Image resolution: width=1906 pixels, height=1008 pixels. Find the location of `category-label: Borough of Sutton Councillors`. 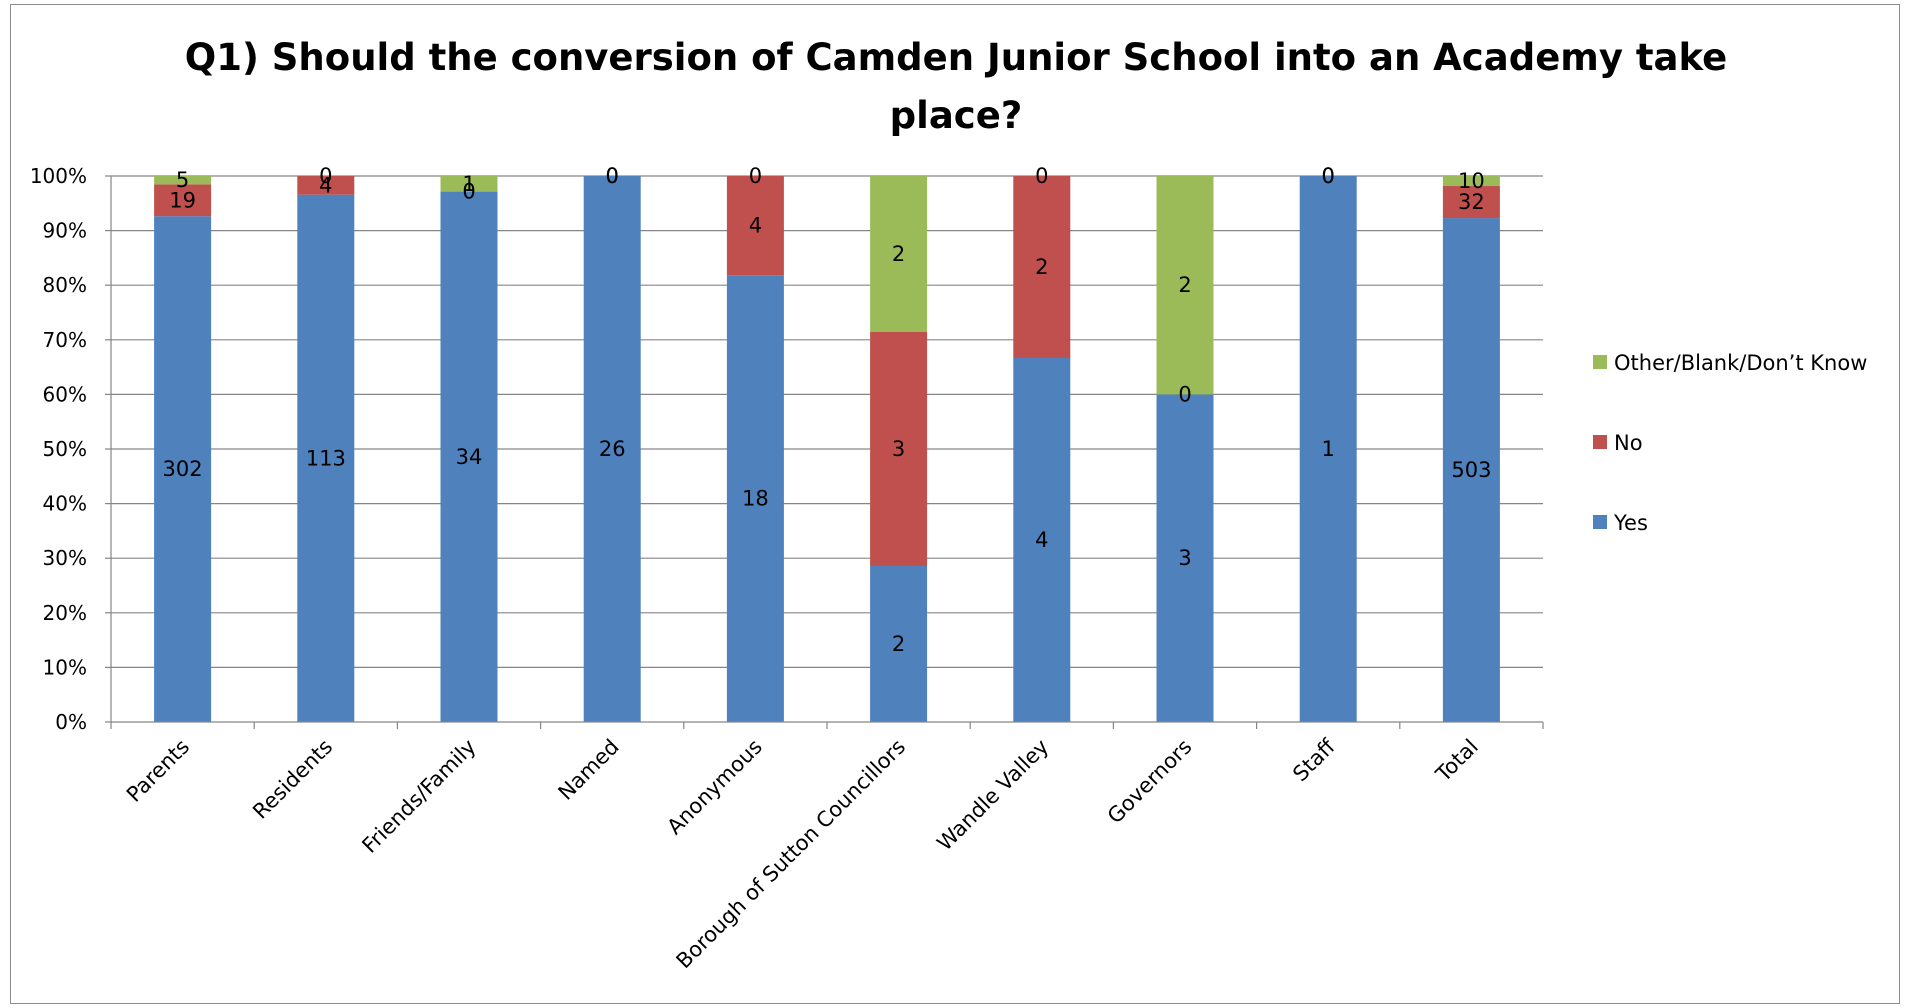

category-label: Borough of Sutton Councillors is located at coordinates (791, 854).